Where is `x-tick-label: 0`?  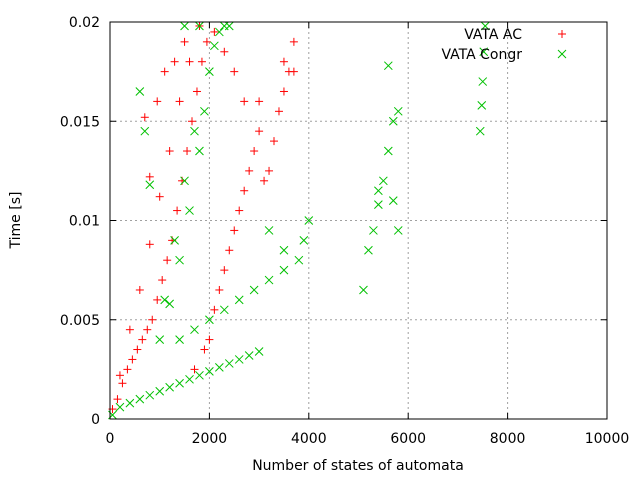 x-tick-label: 0 is located at coordinates (110, 439).